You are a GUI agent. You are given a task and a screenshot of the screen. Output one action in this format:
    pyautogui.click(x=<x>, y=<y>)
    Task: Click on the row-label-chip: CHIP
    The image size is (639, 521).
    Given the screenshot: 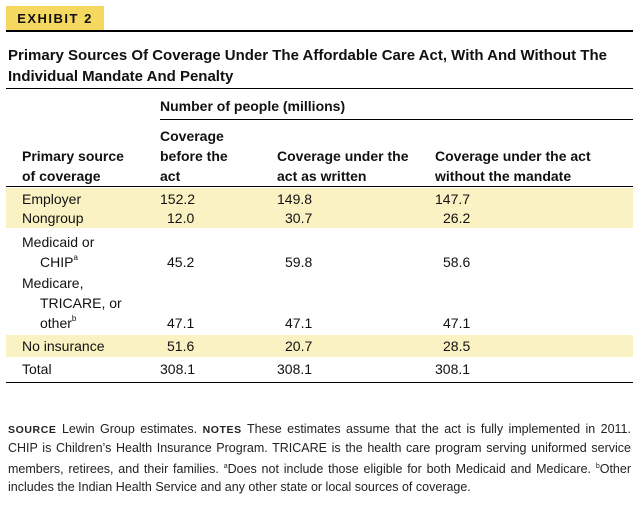 What is the action you would take?
    pyautogui.click(x=57, y=262)
    